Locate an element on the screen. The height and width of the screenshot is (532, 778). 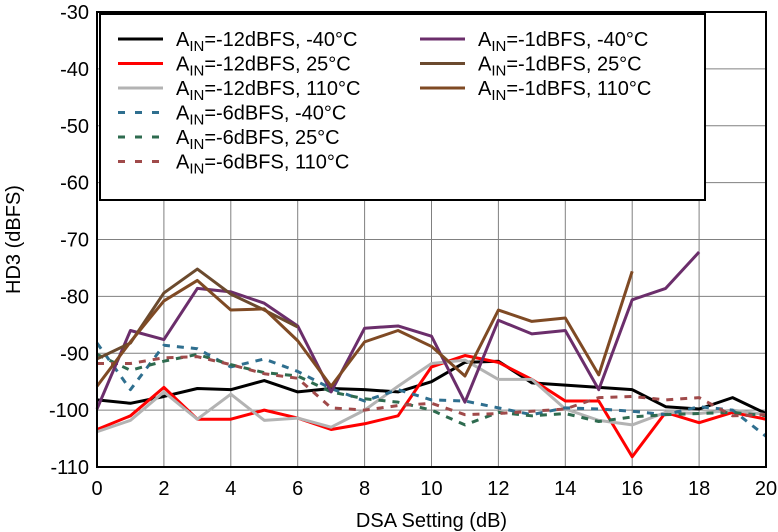
y-ticks: -30 -40 -50 -60 -70 -80 -90 -100 -110 is located at coordinates (69, 240).